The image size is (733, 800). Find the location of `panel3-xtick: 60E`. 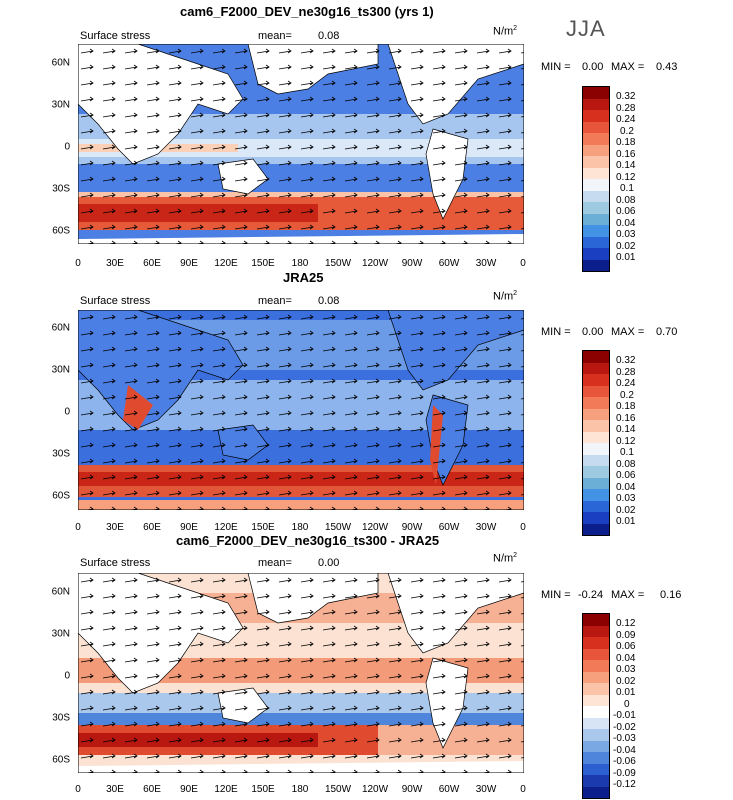

panel3-xtick: 60E is located at coordinates (152, 789).